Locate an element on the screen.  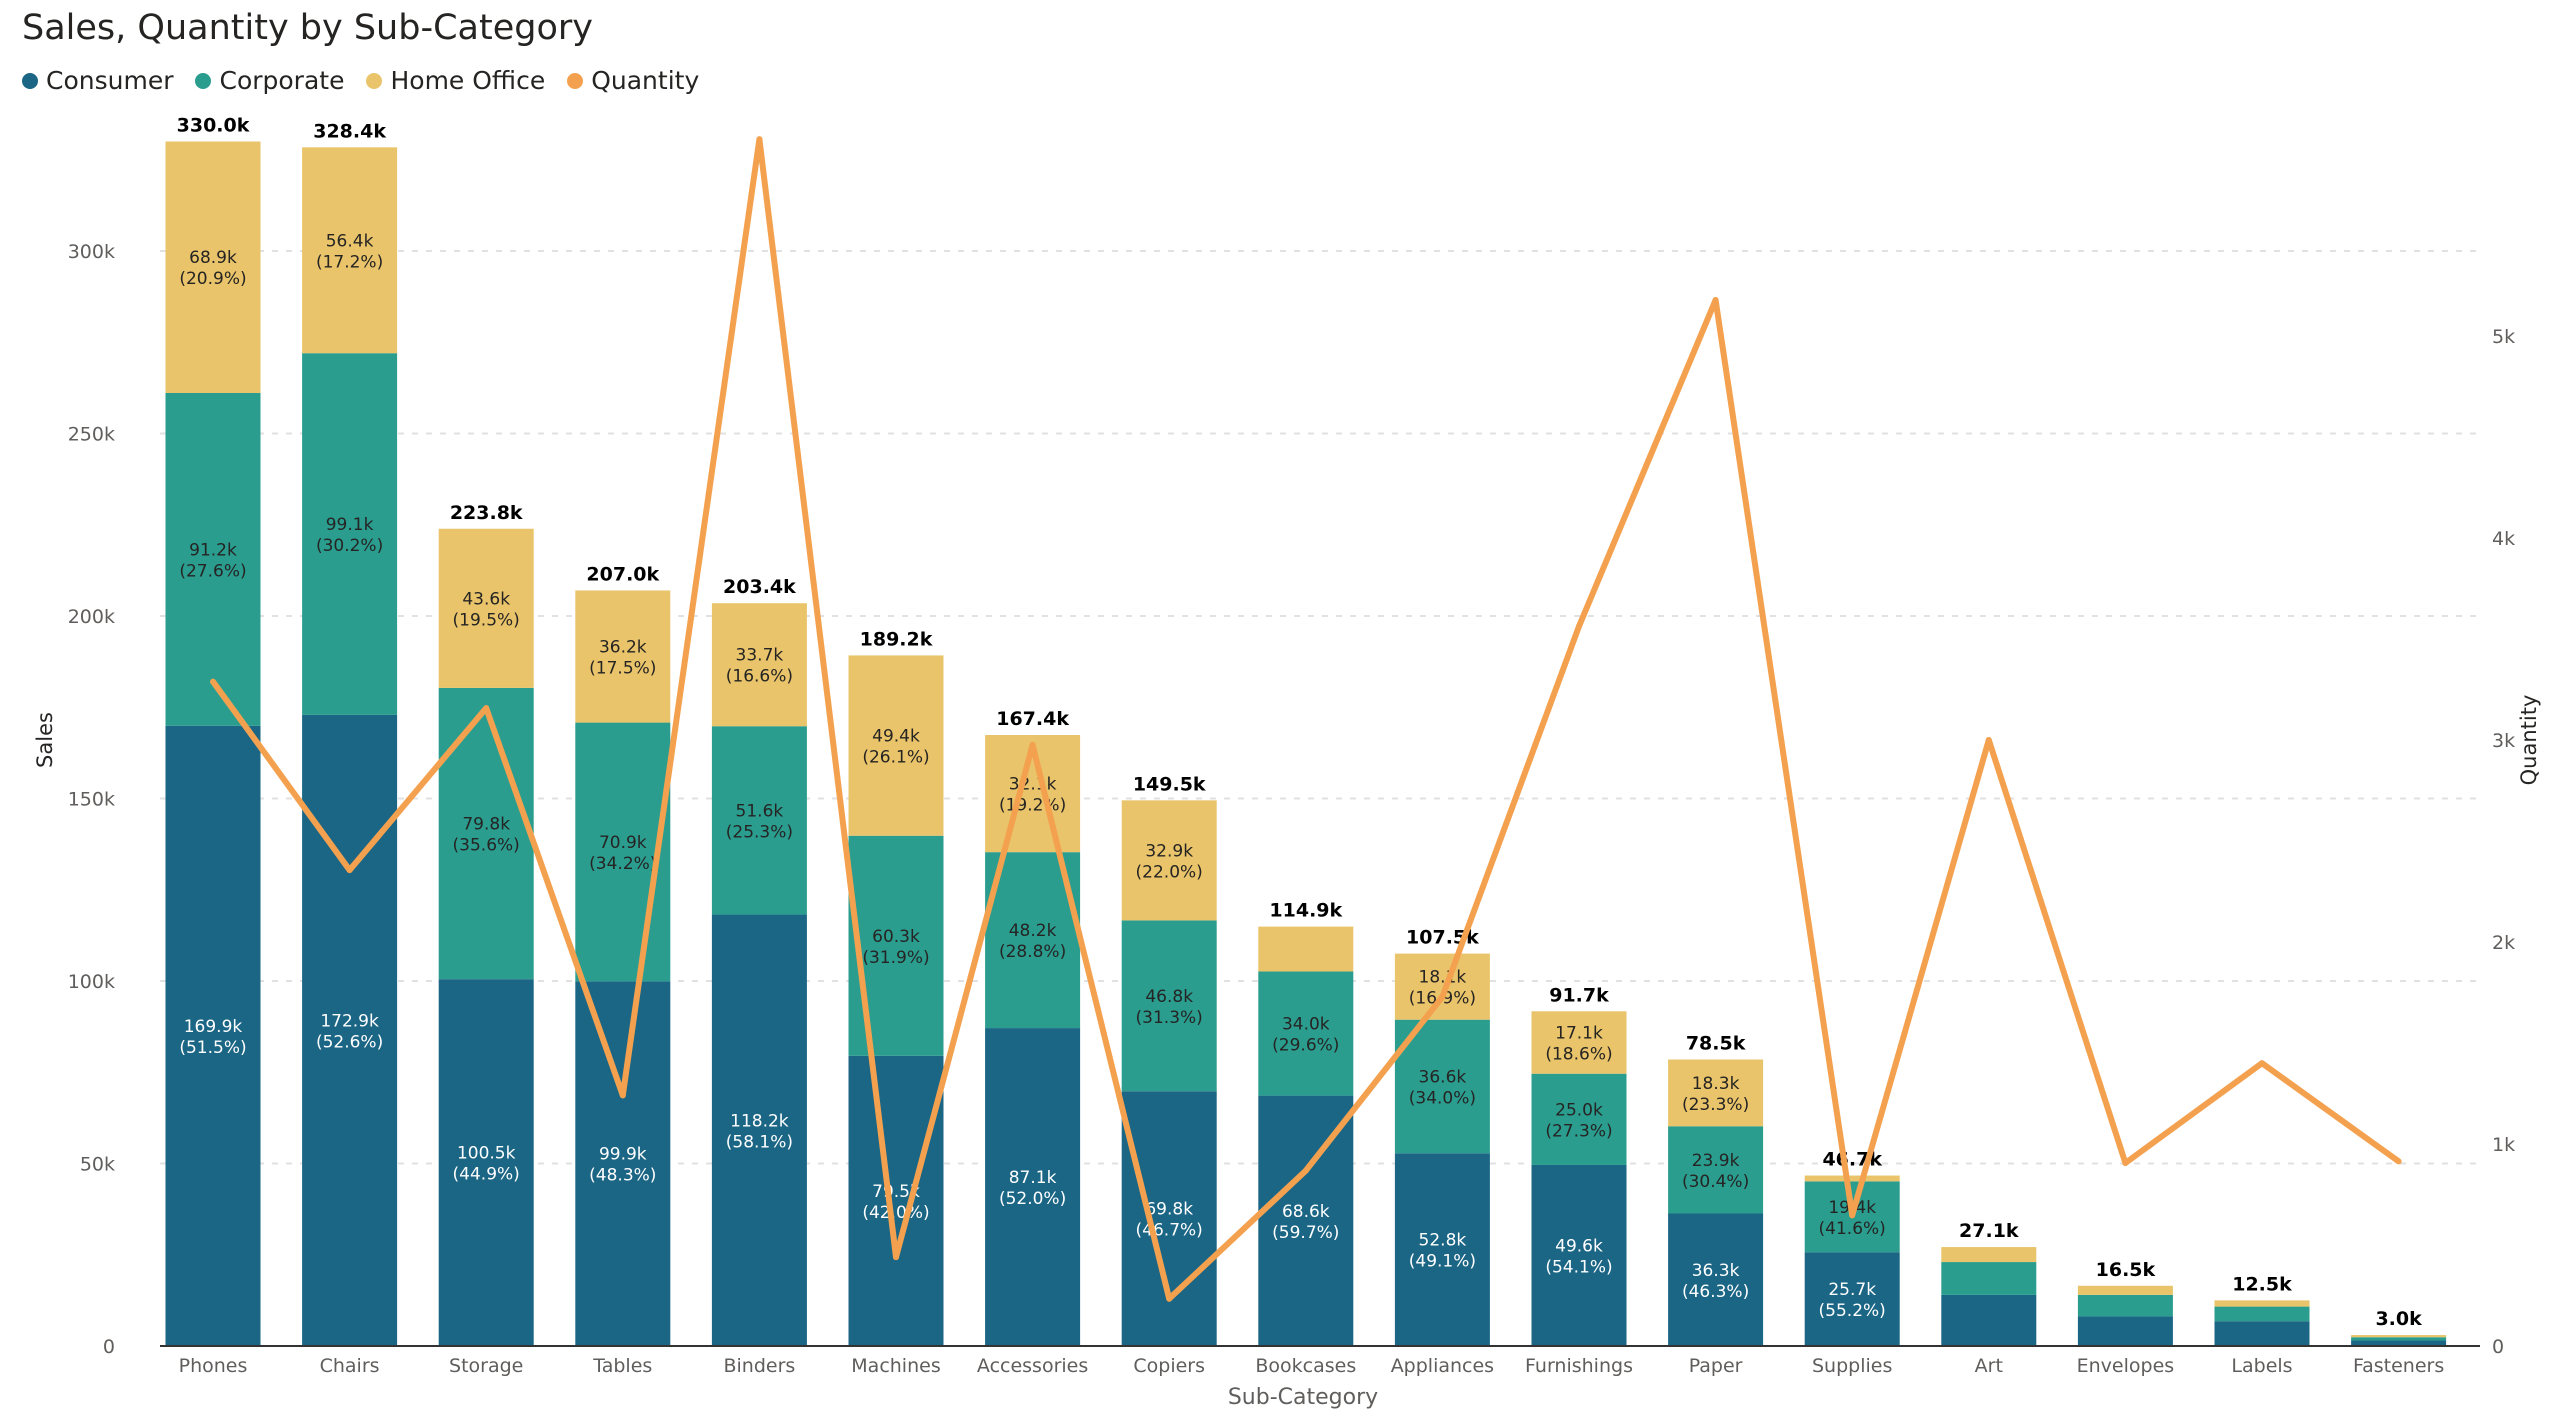
legend-item-home-office: Home Office is located at coordinates (455, 80).